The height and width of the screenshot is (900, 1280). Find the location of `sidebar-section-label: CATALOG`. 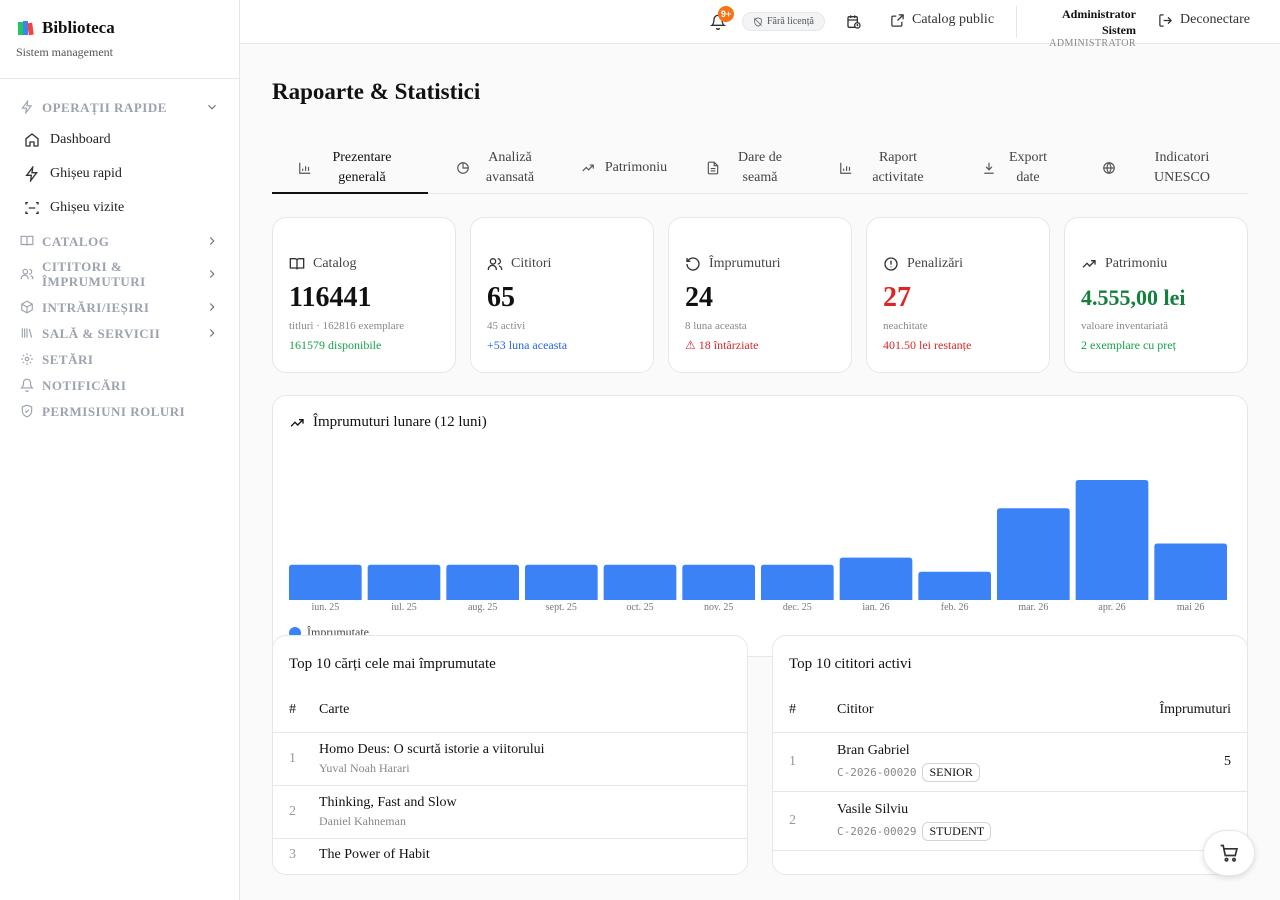

sidebar-section-label: CATALOG is located at coordinates (76, 241).